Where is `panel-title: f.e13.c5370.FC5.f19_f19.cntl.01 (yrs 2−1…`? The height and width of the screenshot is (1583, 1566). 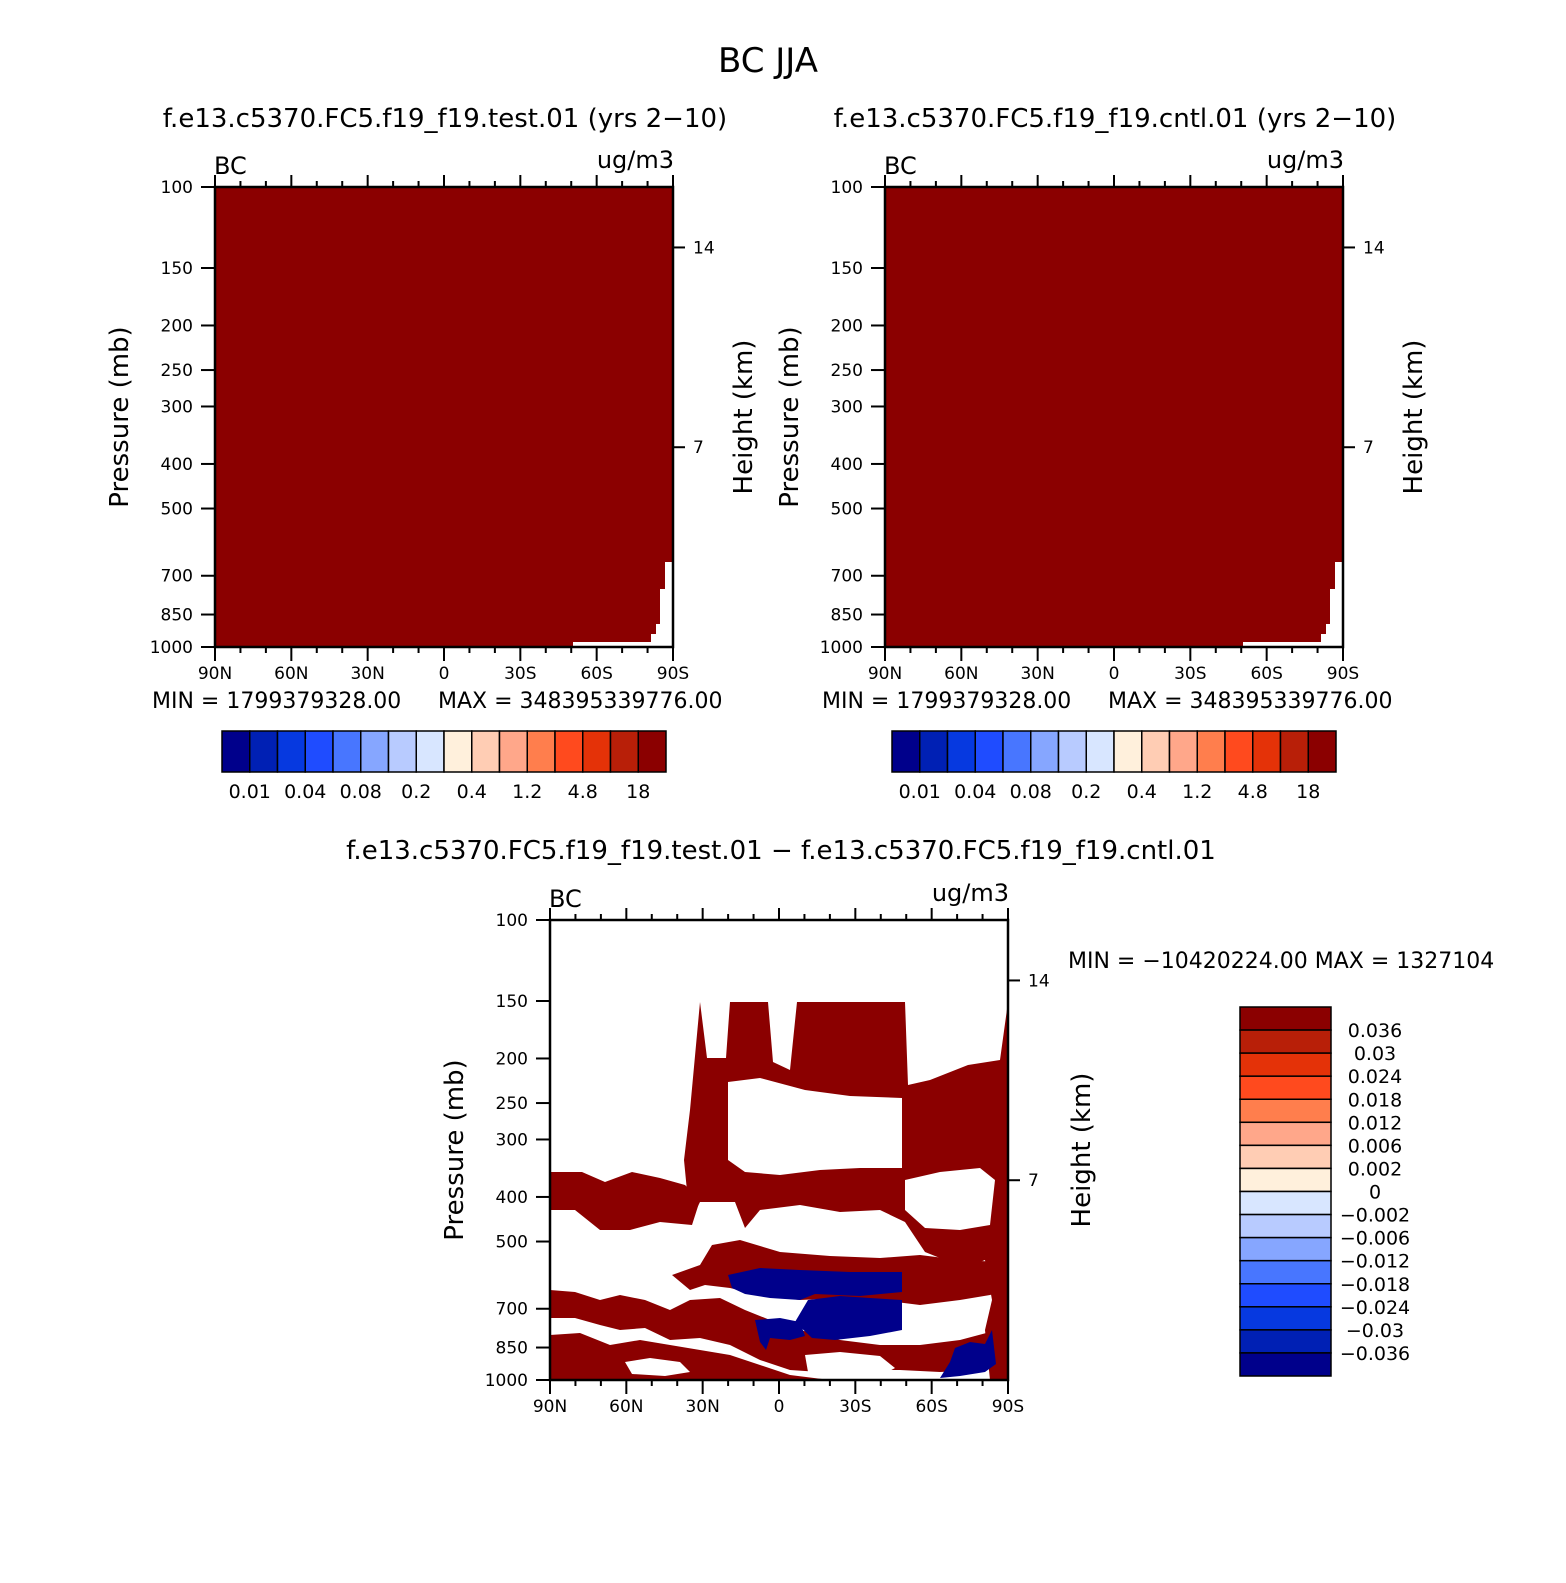
panel-title: f.e13.c5370.FC5.f19_f19.cntl.01 (yrs 2−1… is located at coordinates (1115, 119).